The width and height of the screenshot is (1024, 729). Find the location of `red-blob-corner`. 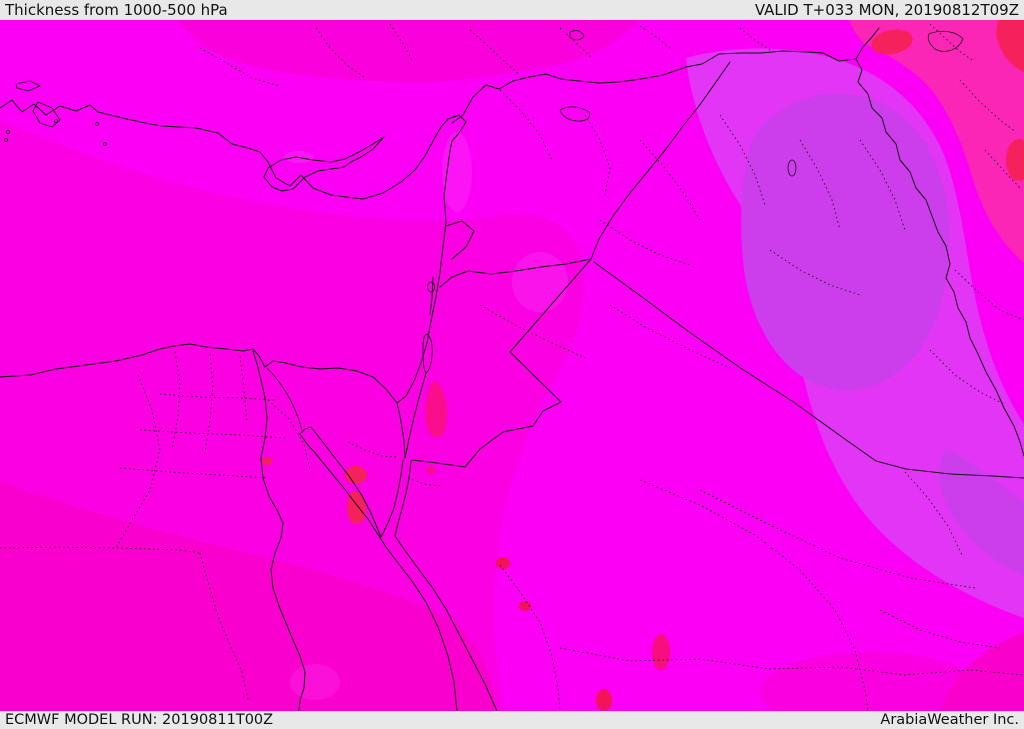

red-blob-corner is located at coordinates (1010, 46).